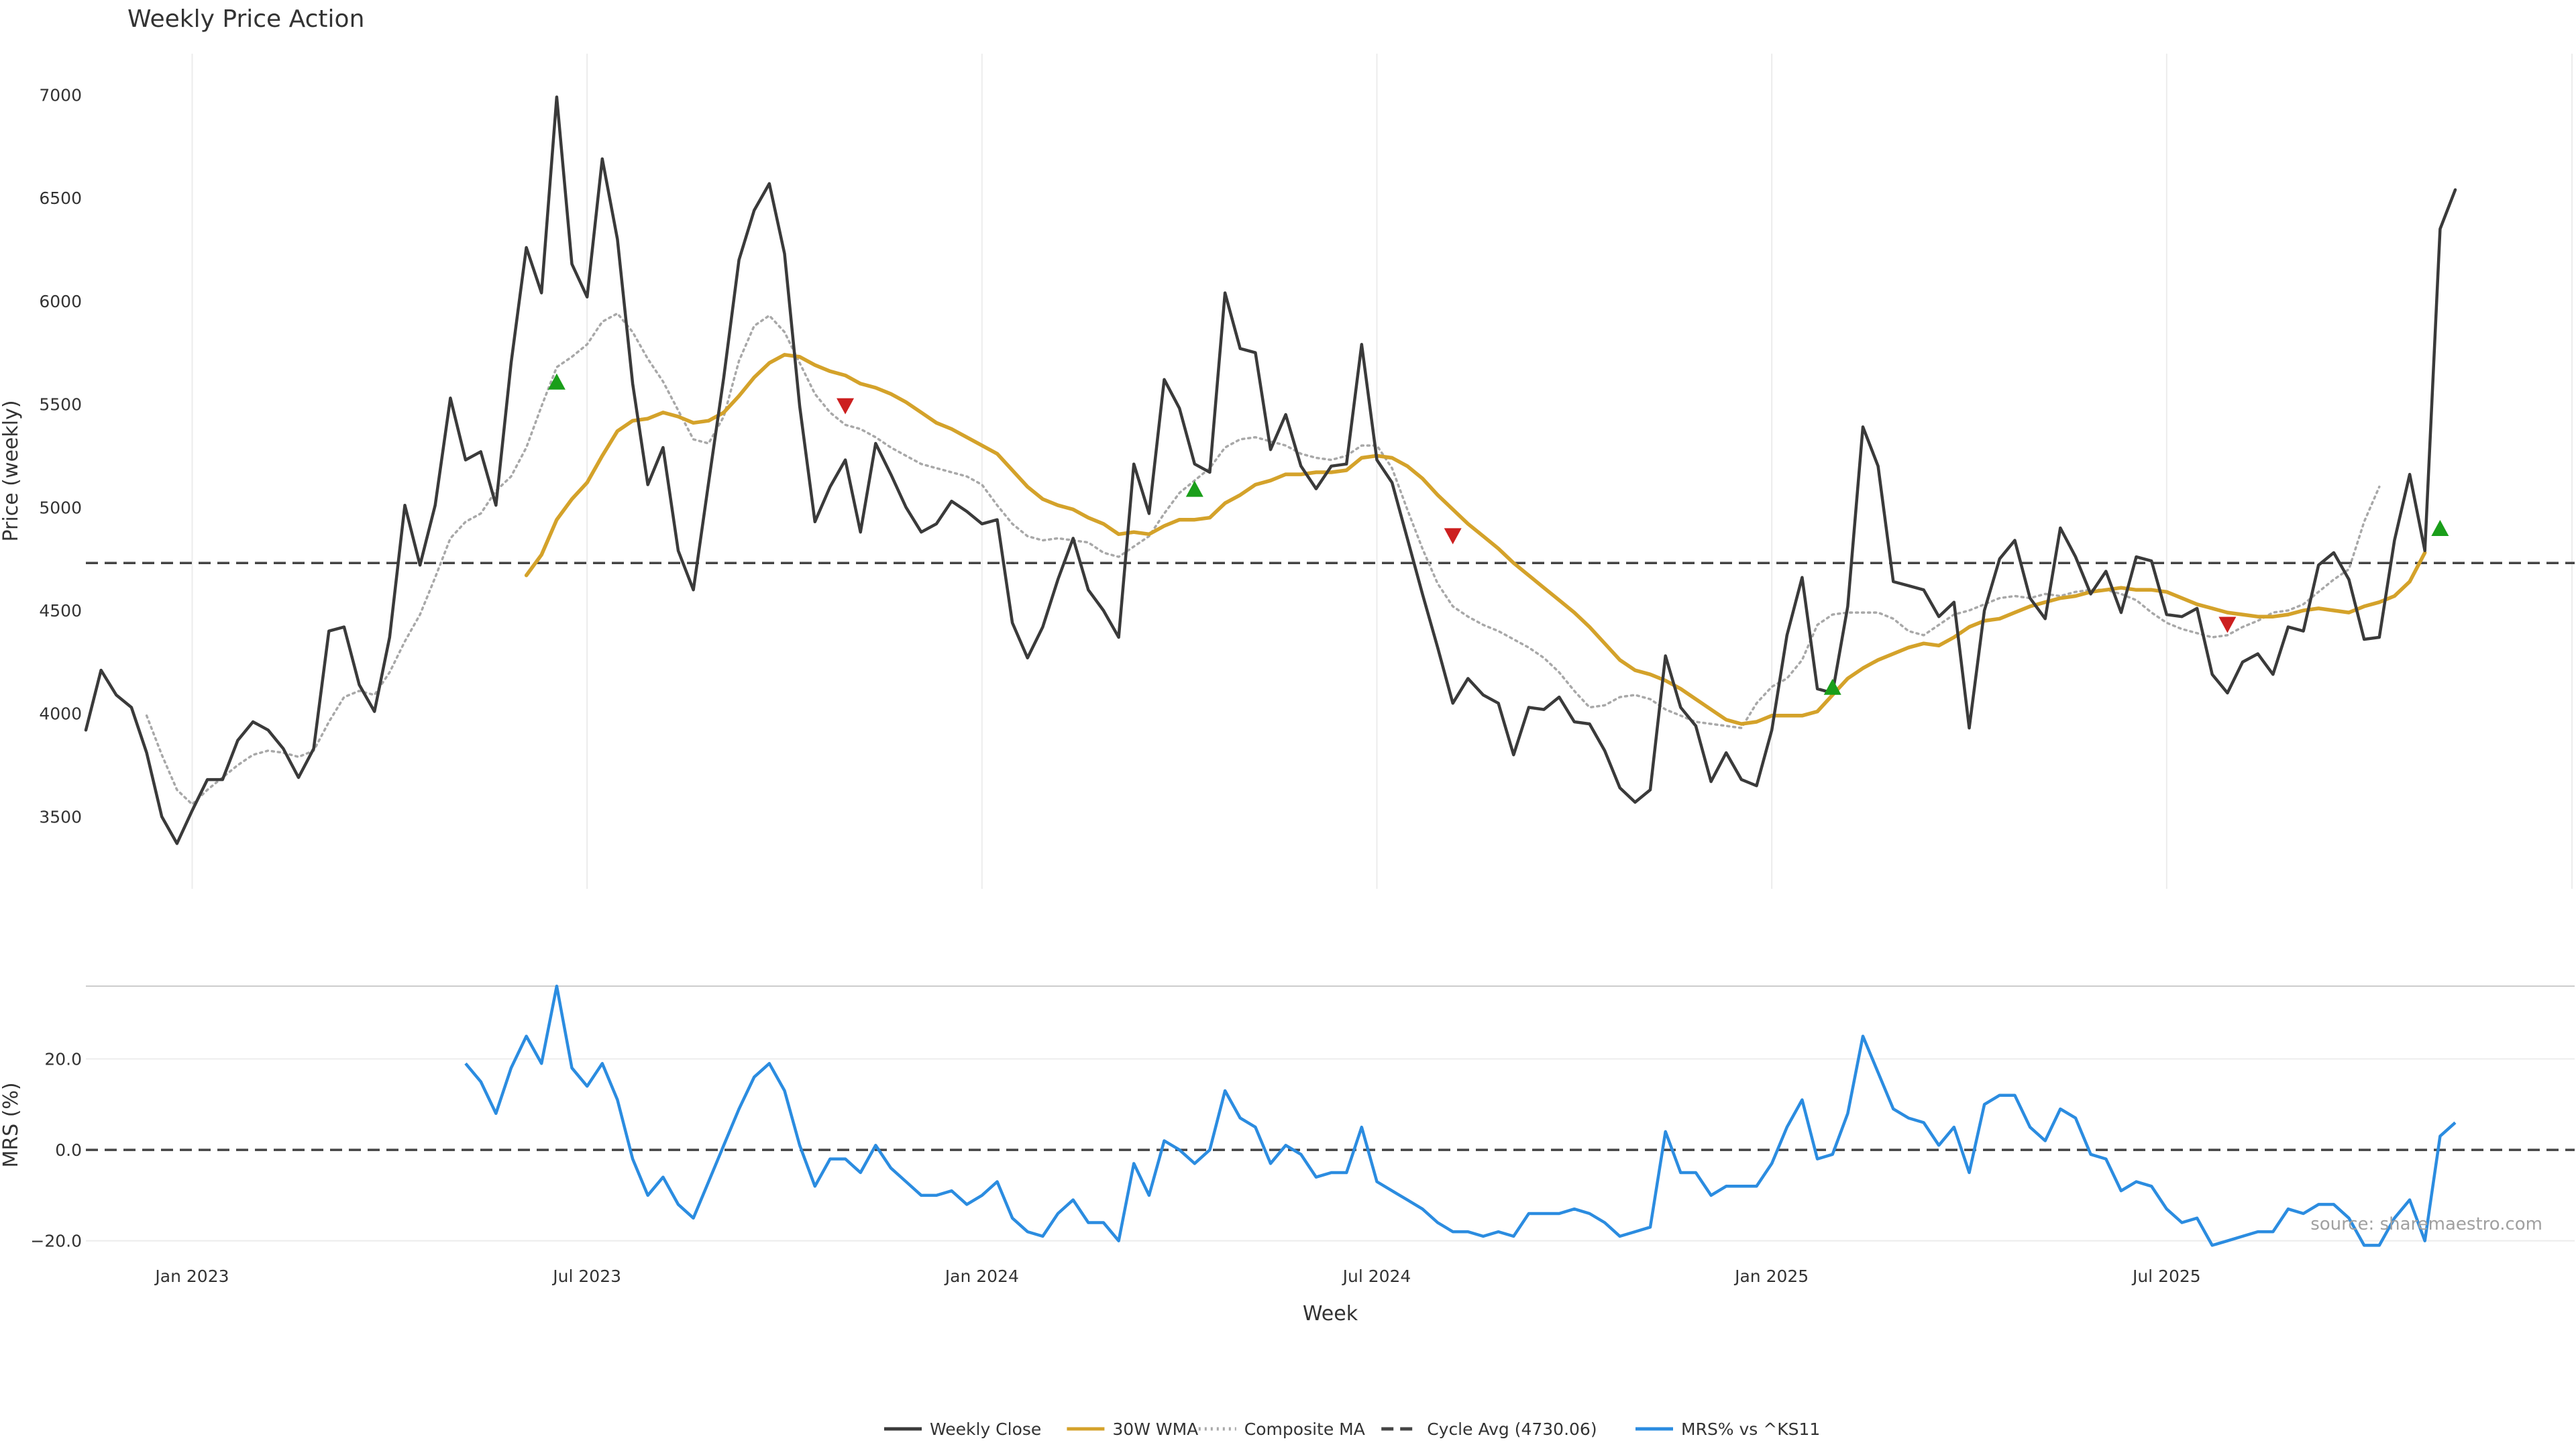  I want to click on chart-title: Weekly Price Action, so click(245, 19).